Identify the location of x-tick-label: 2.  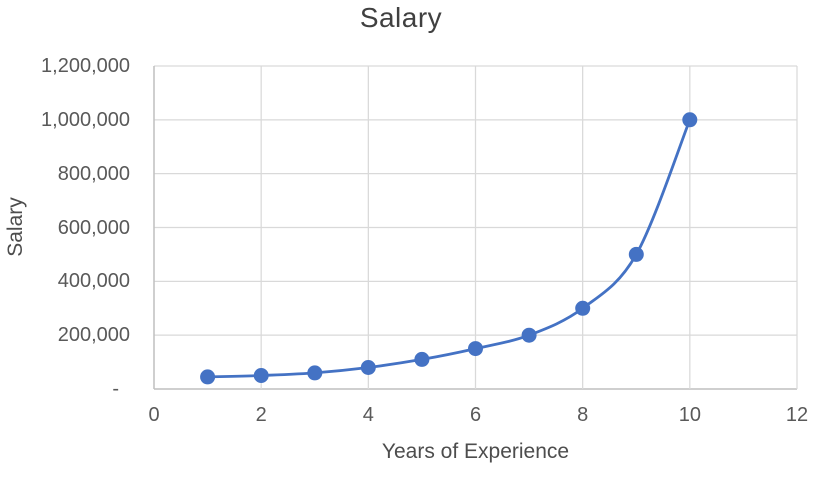
(261, 415).